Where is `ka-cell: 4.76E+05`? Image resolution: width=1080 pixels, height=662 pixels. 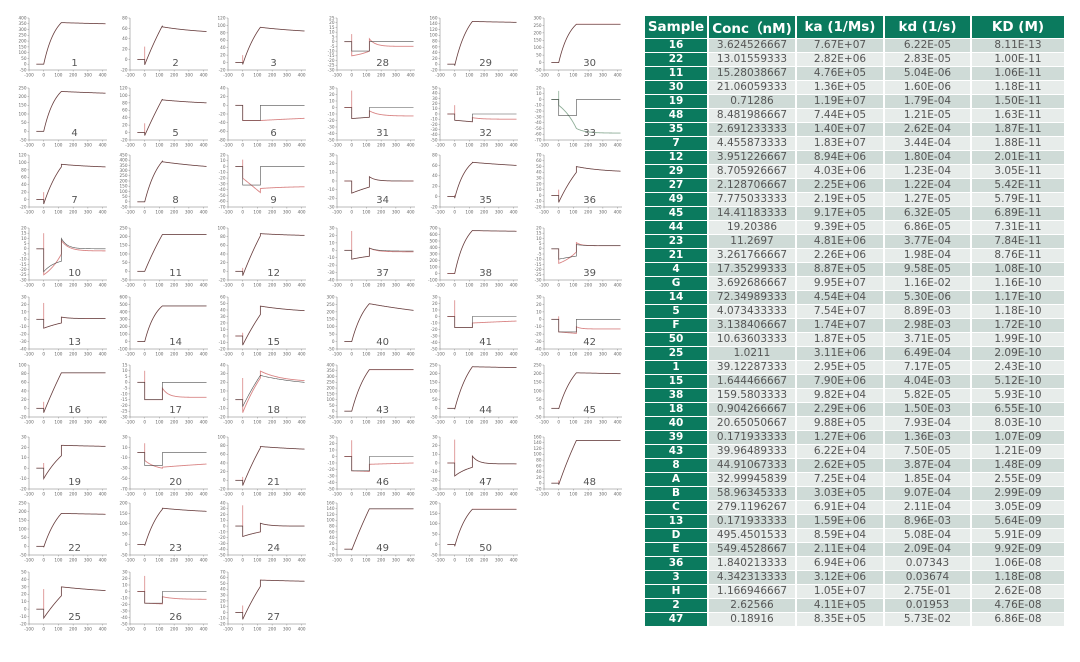
ka-cell: 4.76E+05 is located at coordinates (840, 73).